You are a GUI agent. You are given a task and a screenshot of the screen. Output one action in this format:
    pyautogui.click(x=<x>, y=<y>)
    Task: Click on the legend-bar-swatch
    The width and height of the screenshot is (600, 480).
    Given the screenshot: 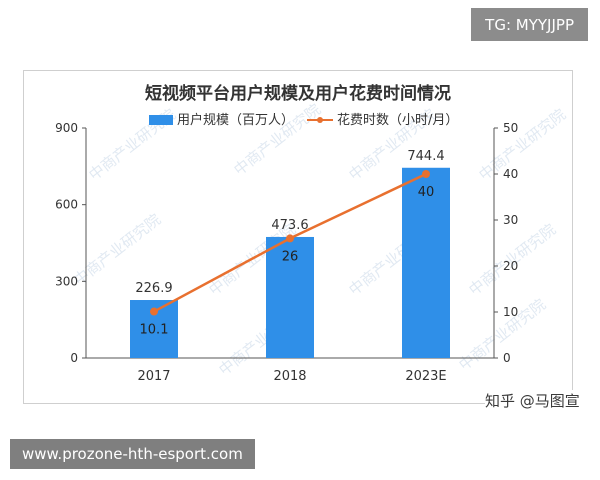 What is the action you would take?
    pyautogui.click(x=161, y=120)
    